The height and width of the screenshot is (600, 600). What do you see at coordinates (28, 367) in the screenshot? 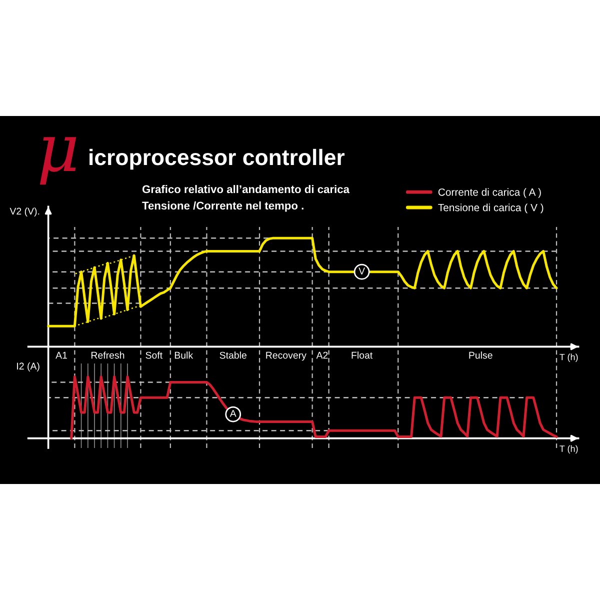
I see `y-axis-title: I2 (A)` at bounding box center [28, 367].